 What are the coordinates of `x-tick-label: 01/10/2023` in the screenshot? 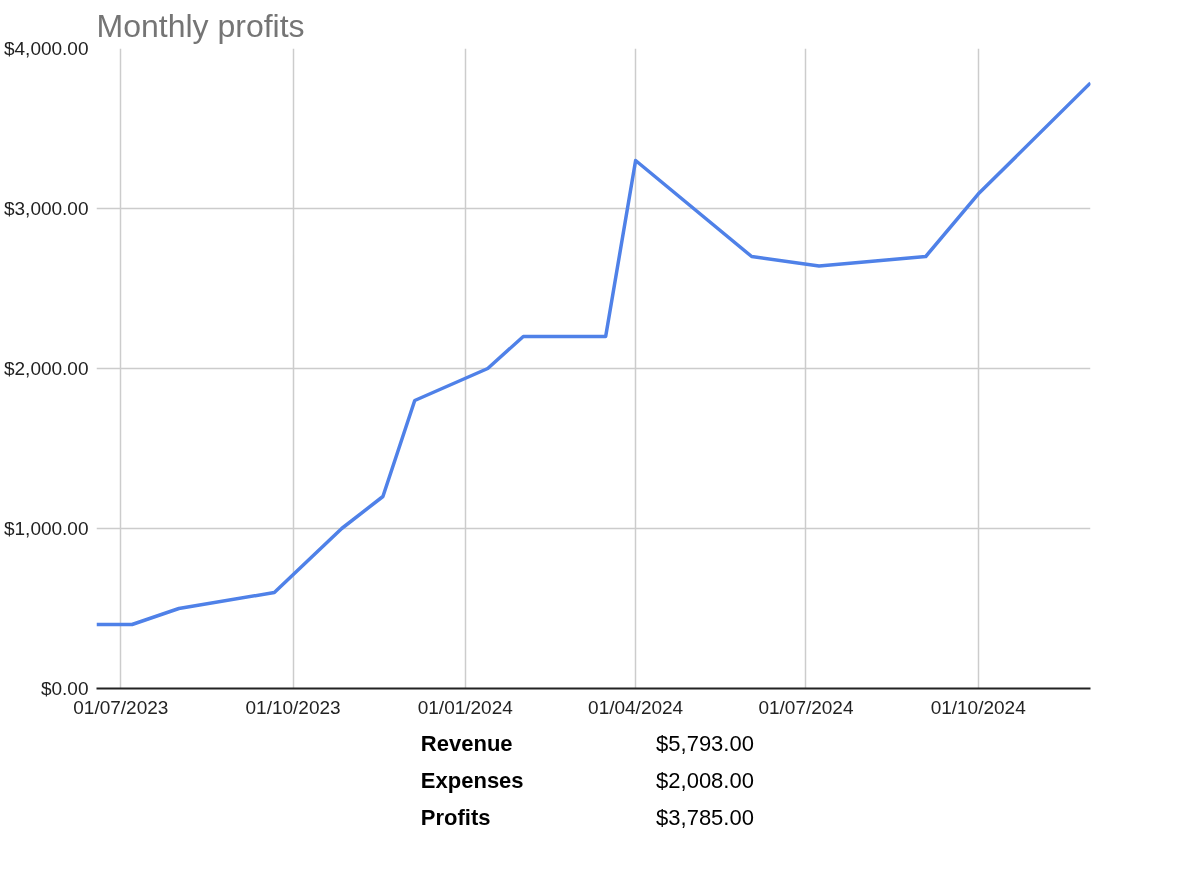 It's located at (293, 707).